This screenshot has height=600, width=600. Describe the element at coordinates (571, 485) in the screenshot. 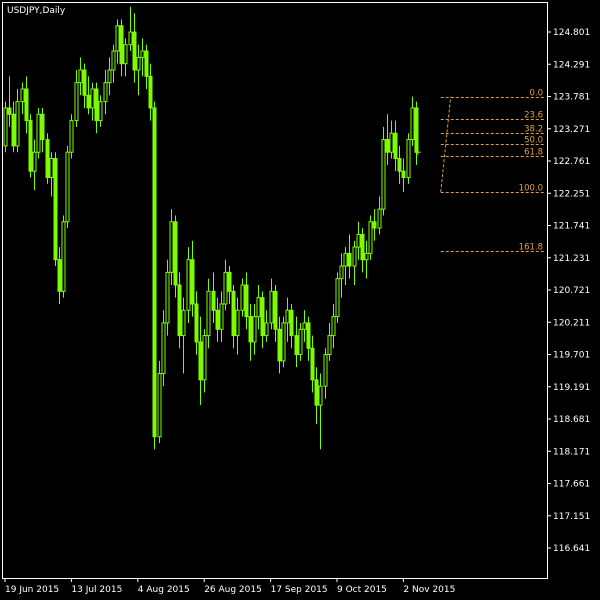

I see `y-tick-label: 117.661` at that location.